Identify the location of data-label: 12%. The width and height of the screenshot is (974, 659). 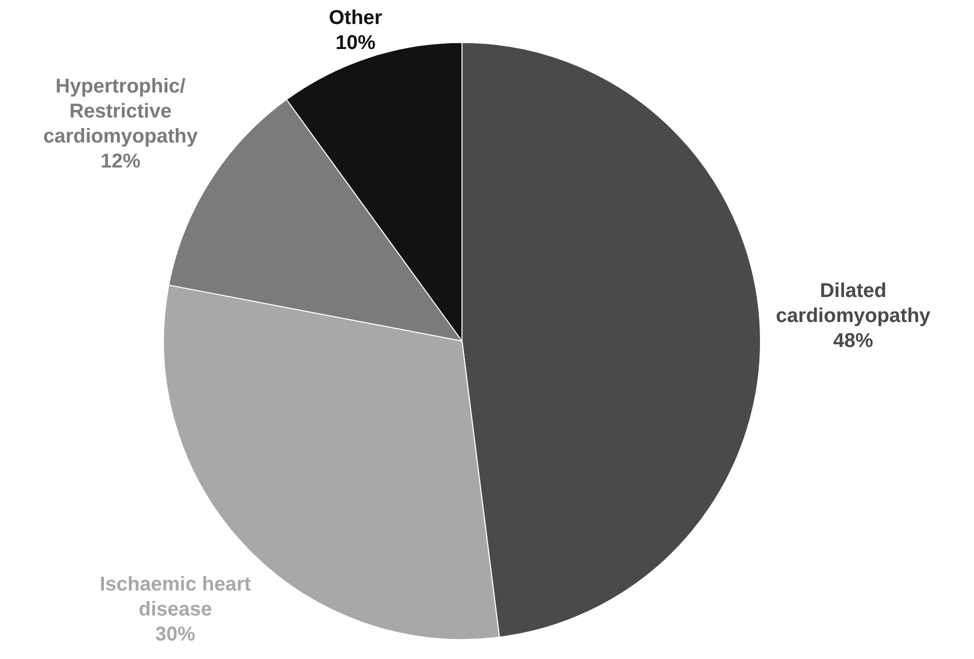
(120, 161).